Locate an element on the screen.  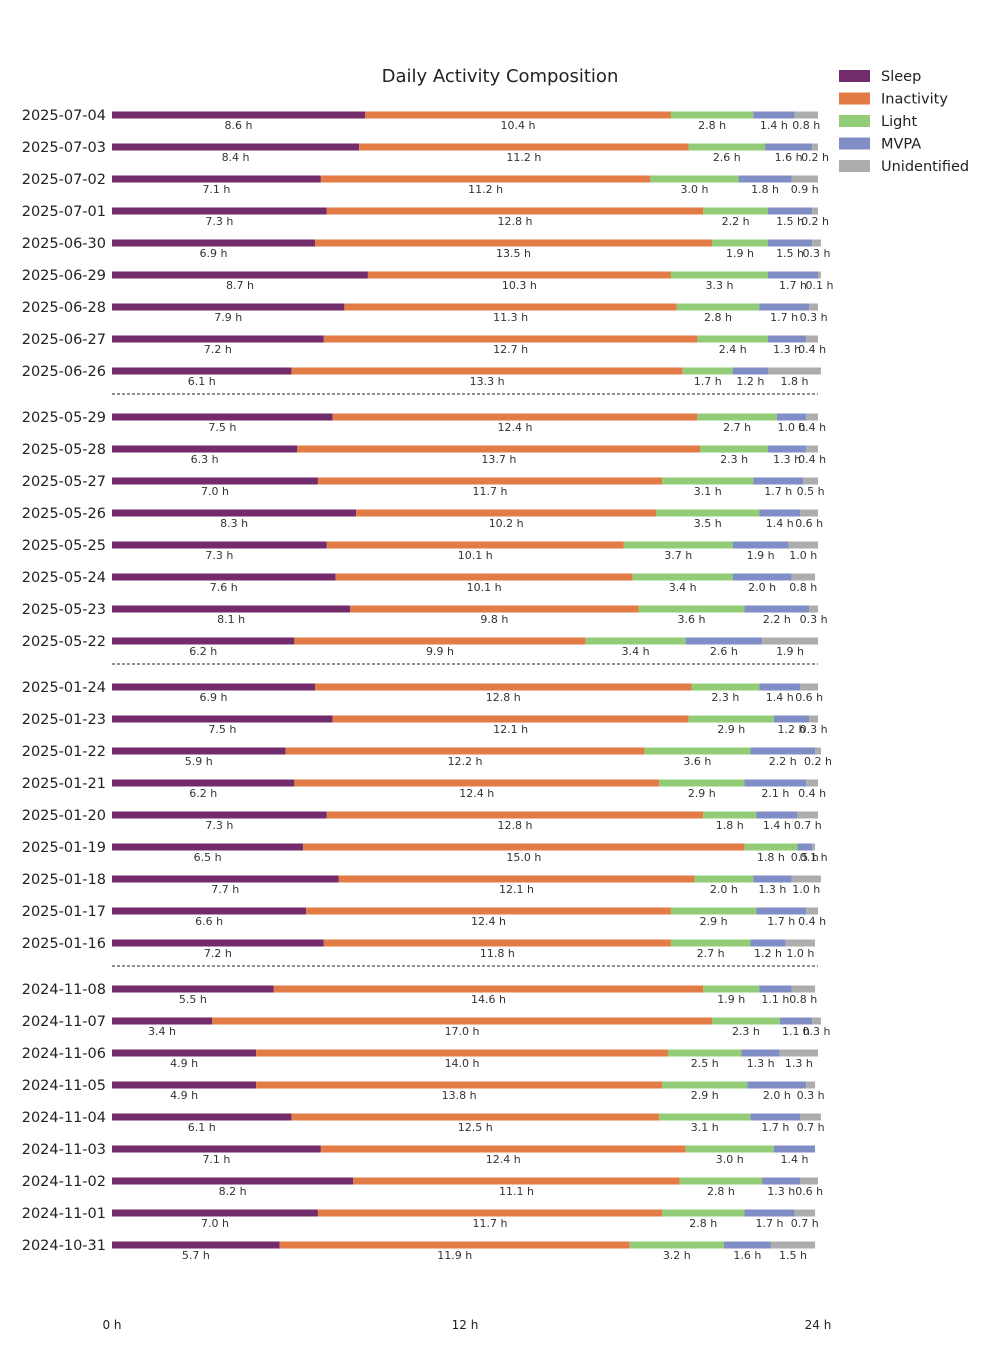
value-label-unidentified: 0.7 h is located at coordinates (808, 825).